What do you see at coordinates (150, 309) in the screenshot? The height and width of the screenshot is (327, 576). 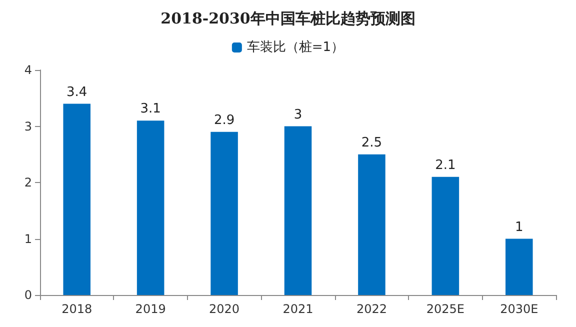 I see `x-tick-label: 2019` at bounding box center [150, 309].